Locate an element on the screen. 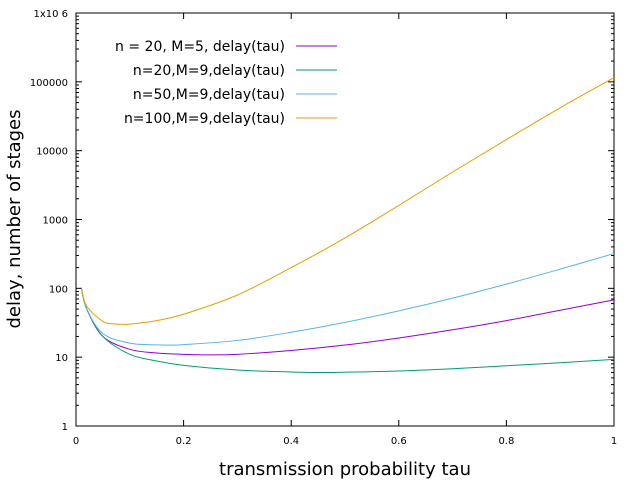 Image resolution: width=640 pixels, height=480 pixels. legend-label: n = 20, M=5, delay(tau) is located at coordinates (200, 47).